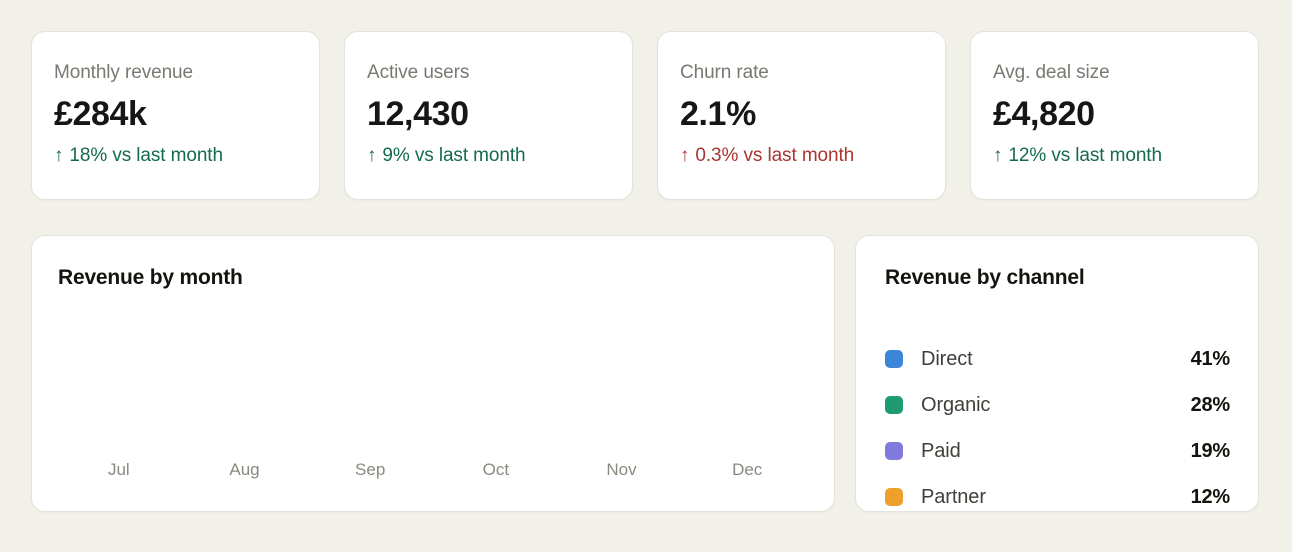 The width and height of the screenshot is (1292, 552). Describe the element at coordinates (150, 277) in the screenshot. I see `panel-title: Revenue by month` at that location.